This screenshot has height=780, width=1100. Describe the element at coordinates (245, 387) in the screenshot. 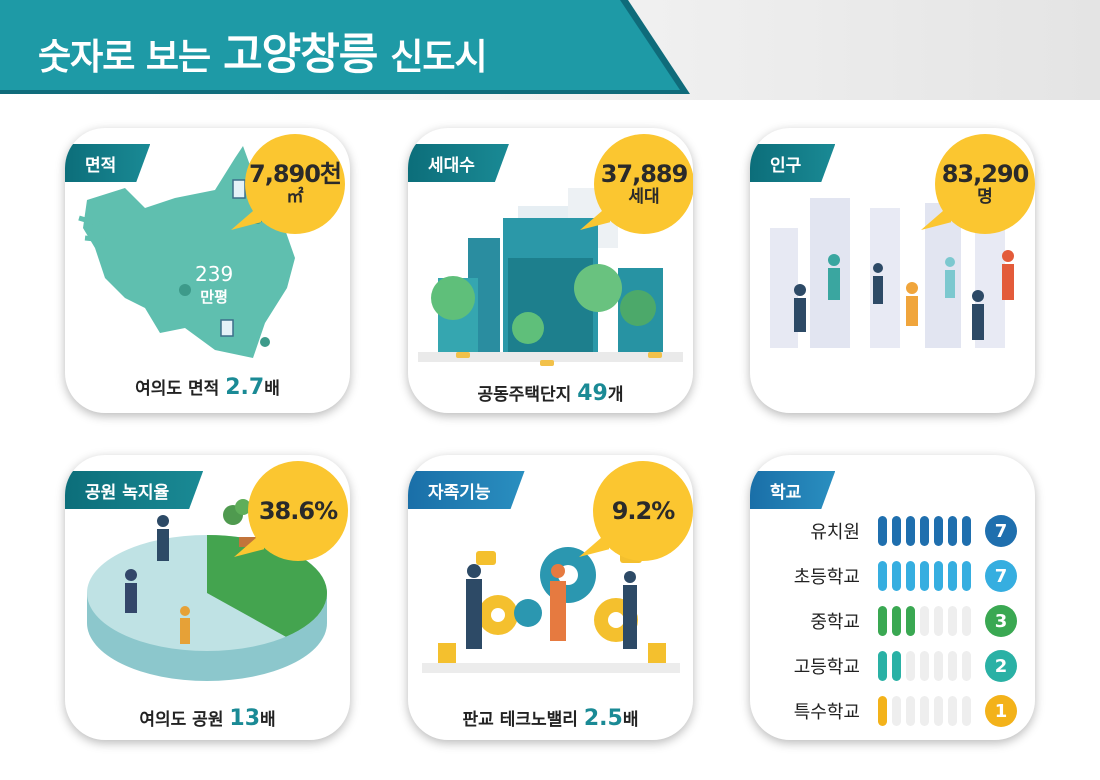

I see `area-caption-value: 2.7` at that location.